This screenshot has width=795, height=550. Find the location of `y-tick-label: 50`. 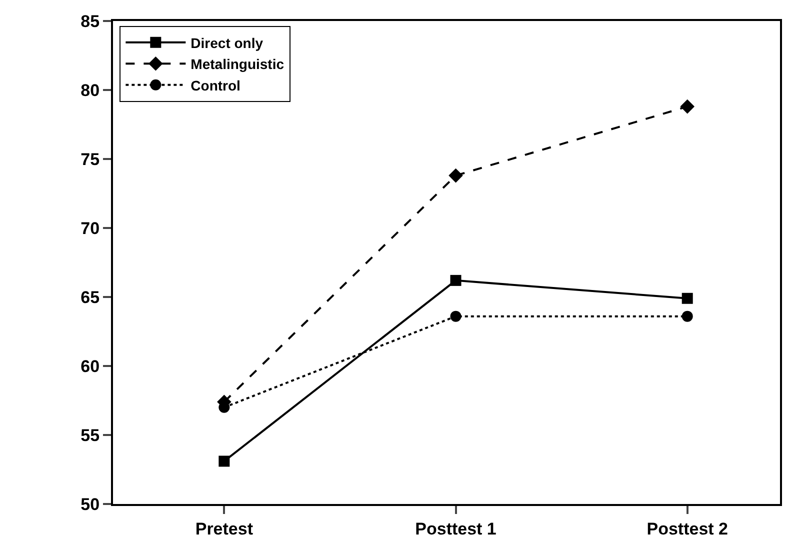

y-tick-label: 50 is located at coordinates (90, 504).